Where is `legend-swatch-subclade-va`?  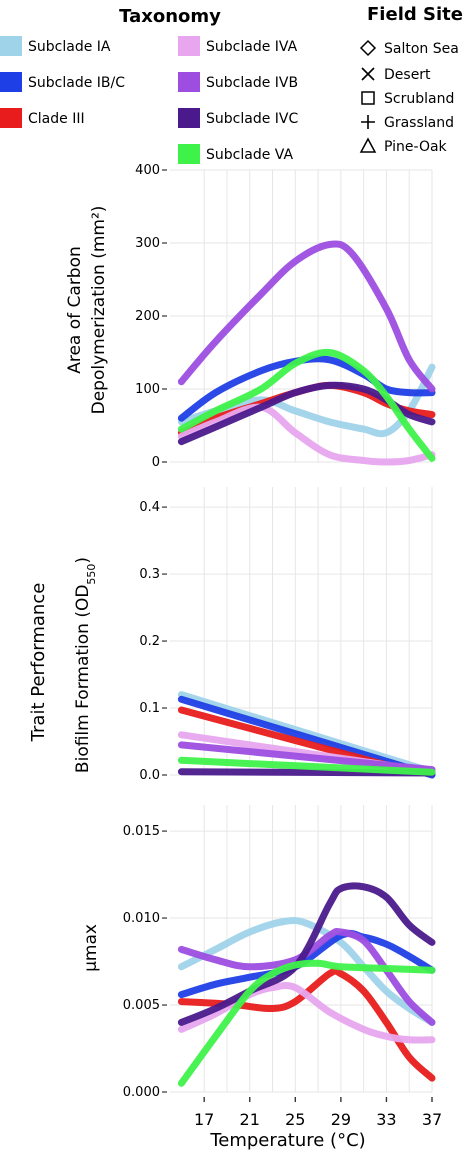 legend-swatch-subclade-va is located at coordinates (189, 154).